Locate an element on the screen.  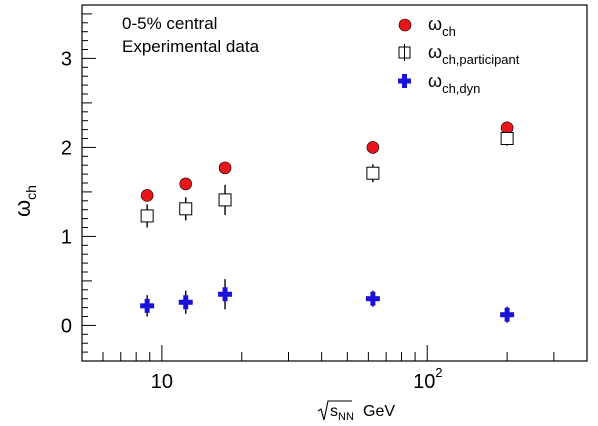
legend-marker-omega-ch is located at coordinates (405, 25).